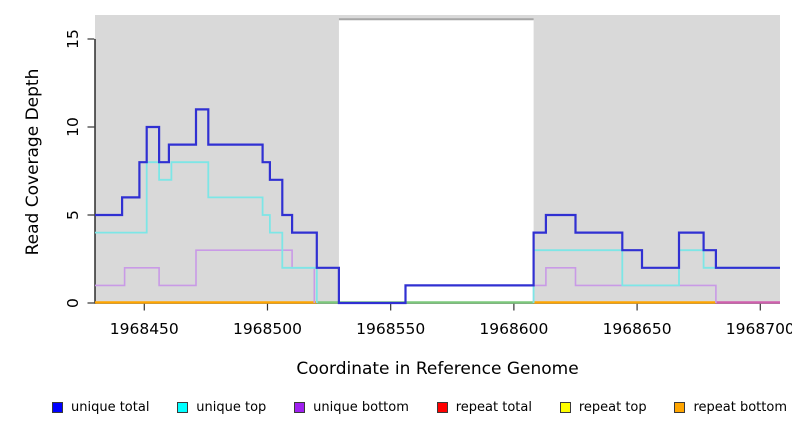 Image resolution: width=792 pixels, height=432 pixels. I want to click on y-tick-label: 0, so click(73, 303).